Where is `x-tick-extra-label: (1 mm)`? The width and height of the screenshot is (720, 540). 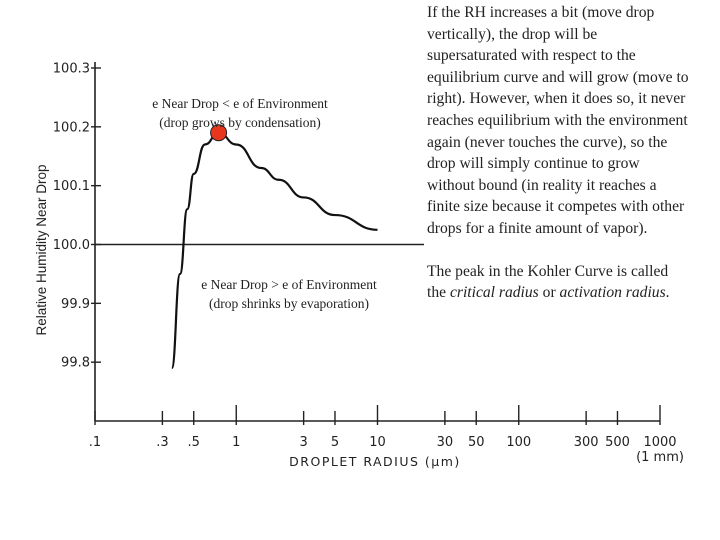
x-tick-extra-label: (1 mm) is located at coordinates (660, 457).